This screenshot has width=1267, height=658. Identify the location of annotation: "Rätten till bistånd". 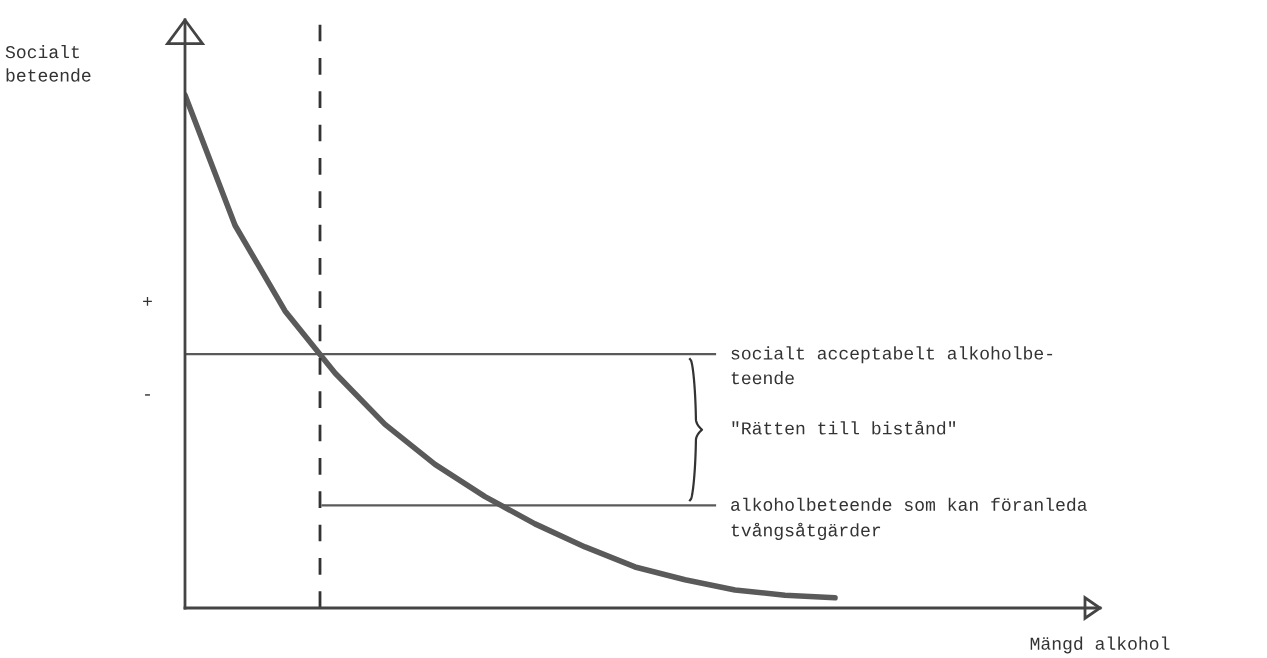
(844, 427).